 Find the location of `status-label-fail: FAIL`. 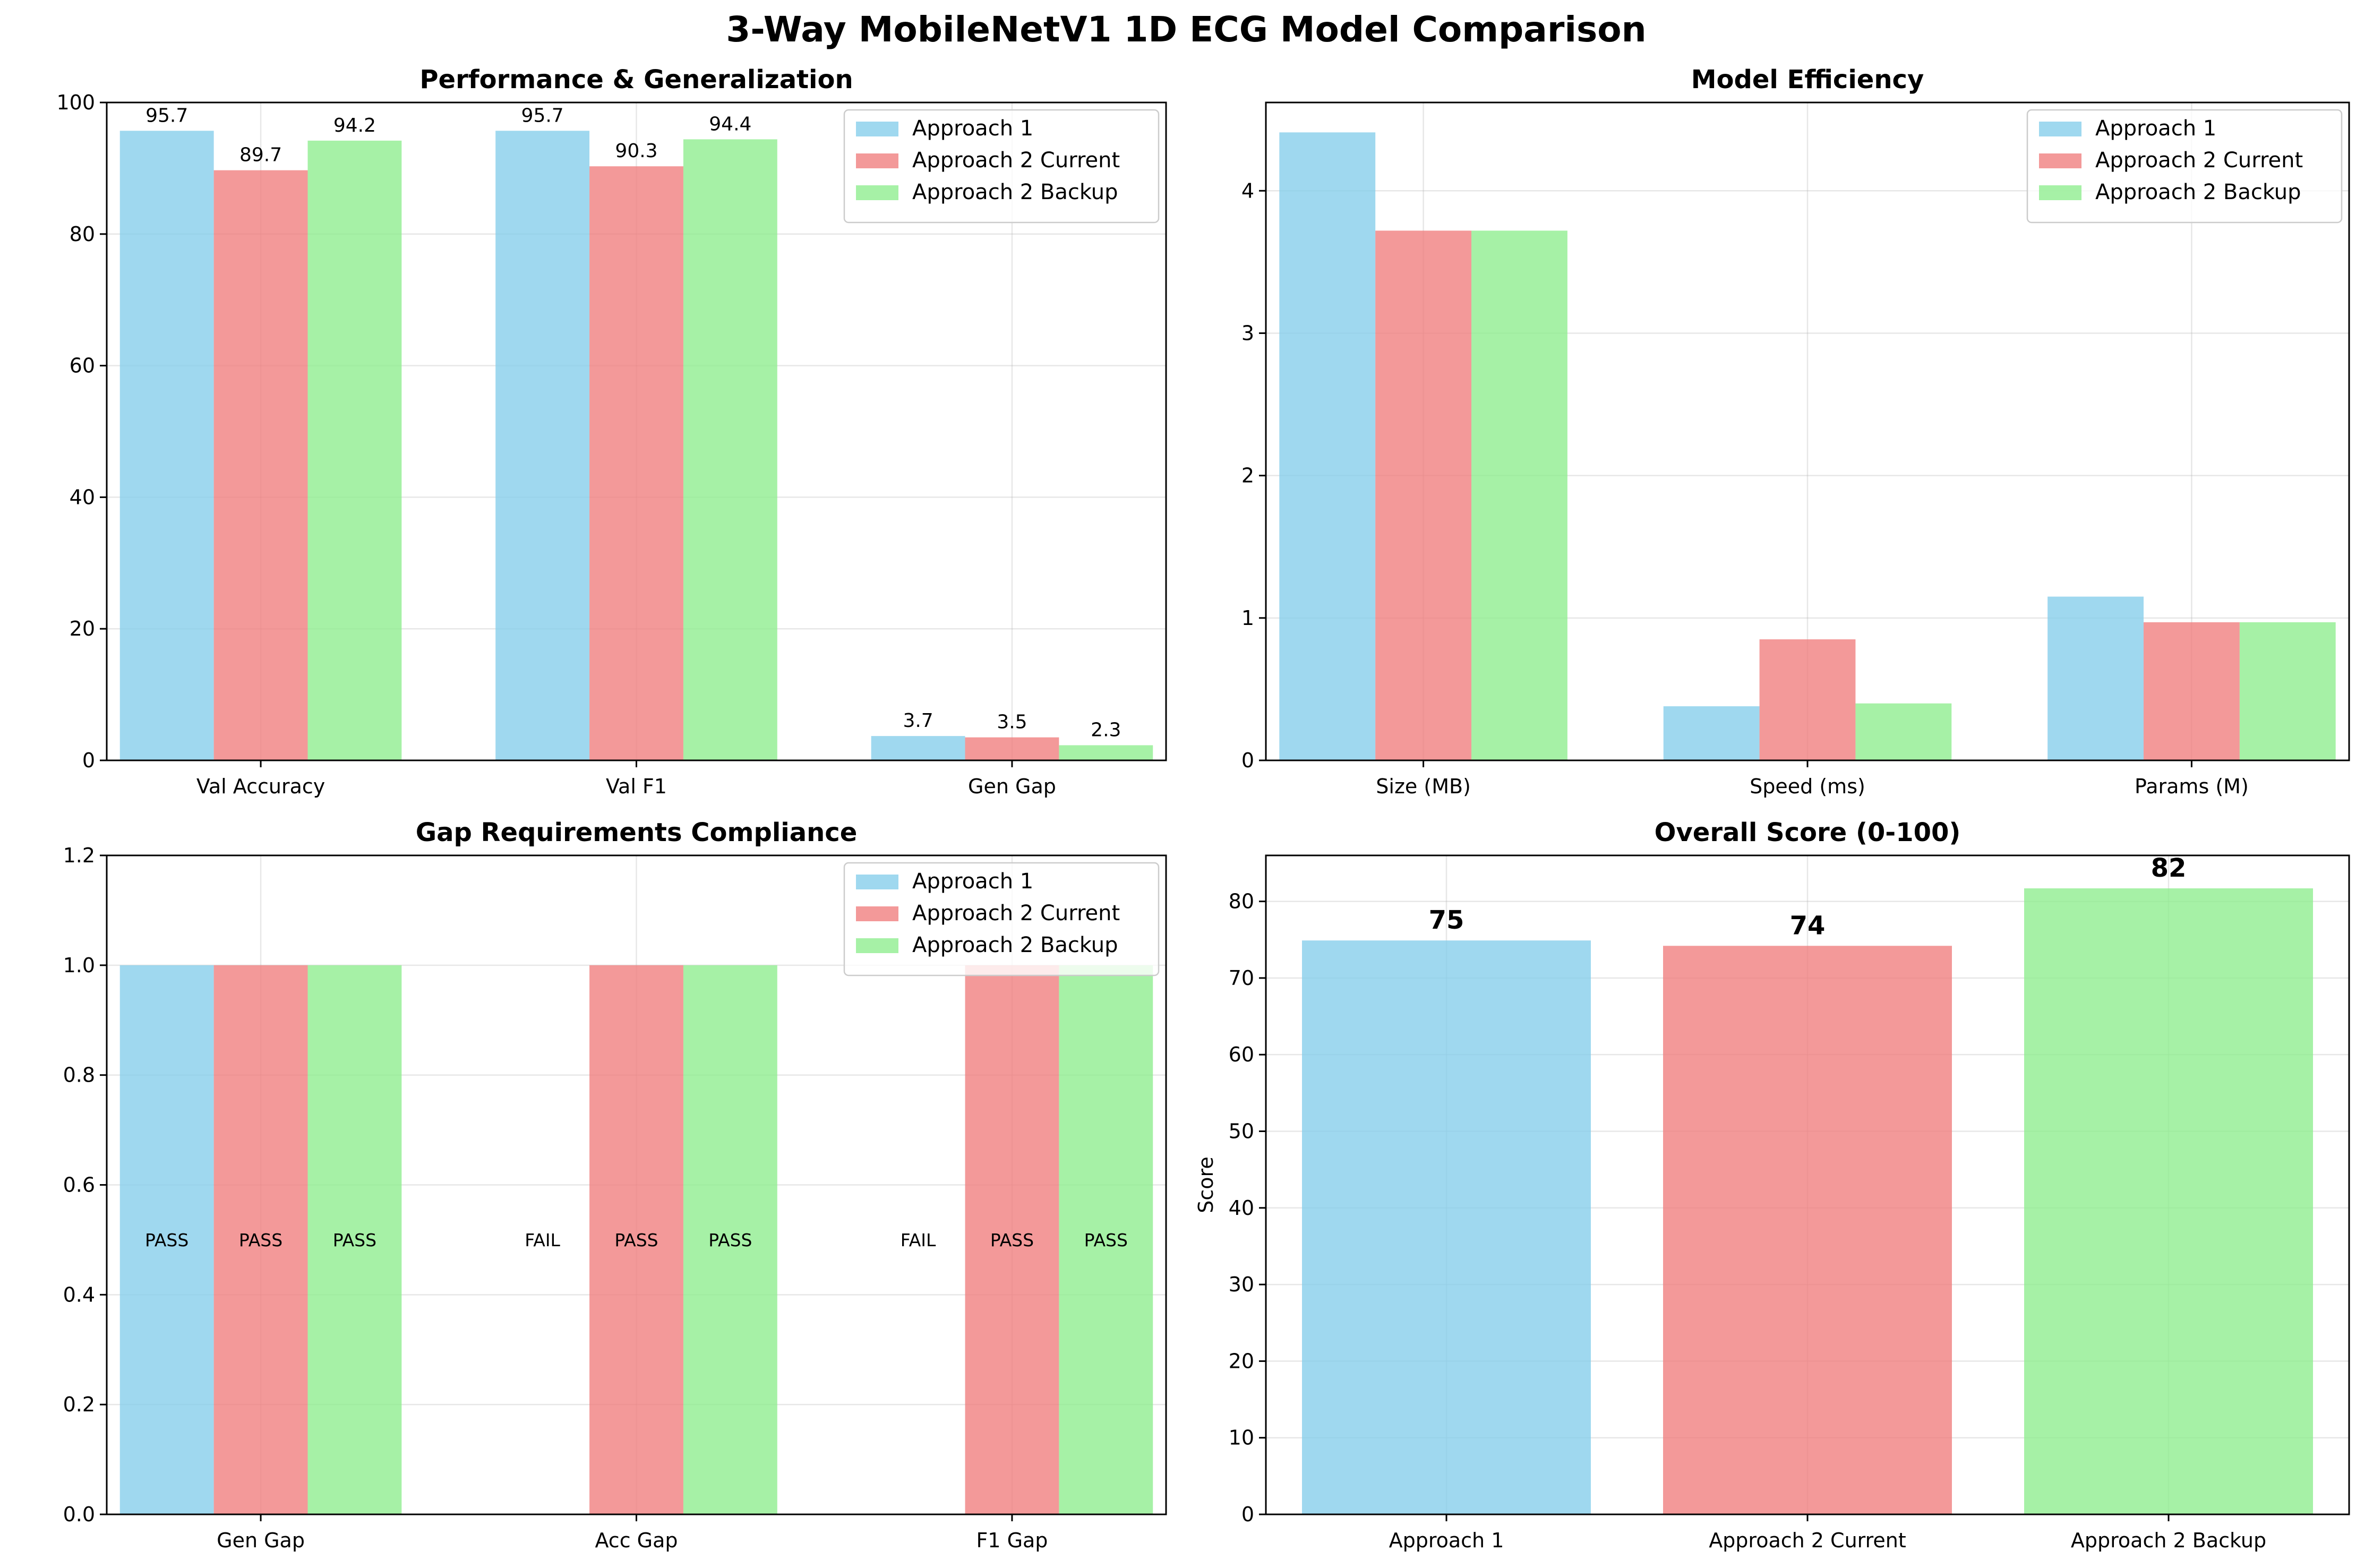

status-label-fail: FAIL is located at coordinates (542, 1240).